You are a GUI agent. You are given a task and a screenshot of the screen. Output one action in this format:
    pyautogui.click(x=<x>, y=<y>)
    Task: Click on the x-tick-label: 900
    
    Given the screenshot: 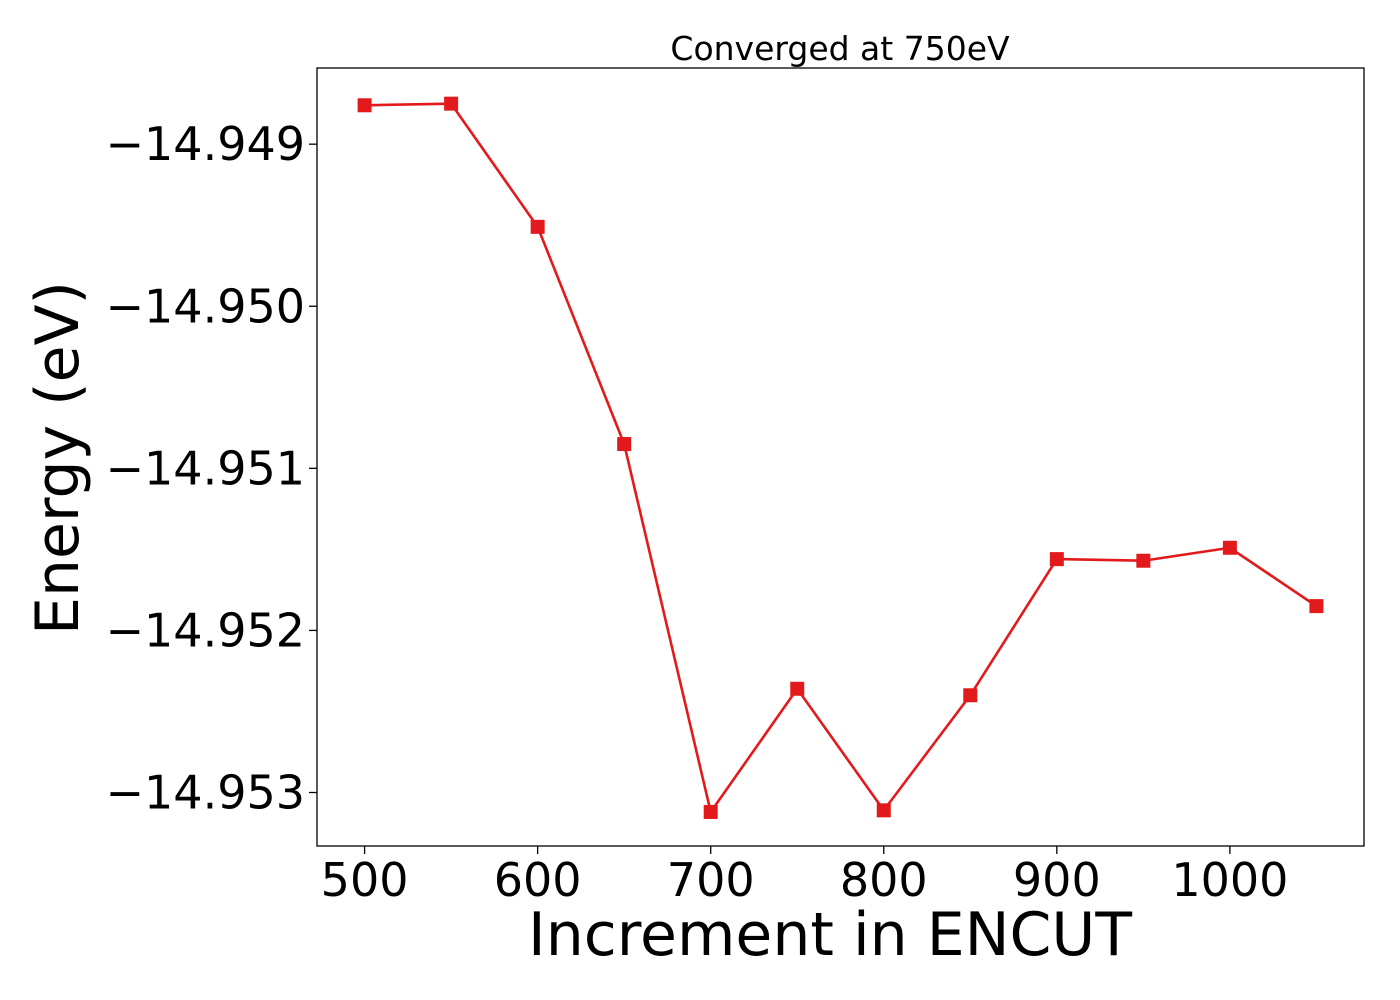 What is the action you would take?
    pyautogui.click(x=1057, y=880)
    